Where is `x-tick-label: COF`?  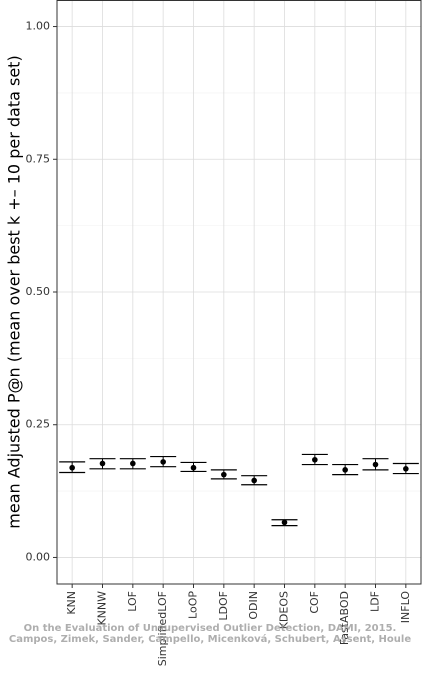
x-tick-label: COF is located at coordinates (314, 602).